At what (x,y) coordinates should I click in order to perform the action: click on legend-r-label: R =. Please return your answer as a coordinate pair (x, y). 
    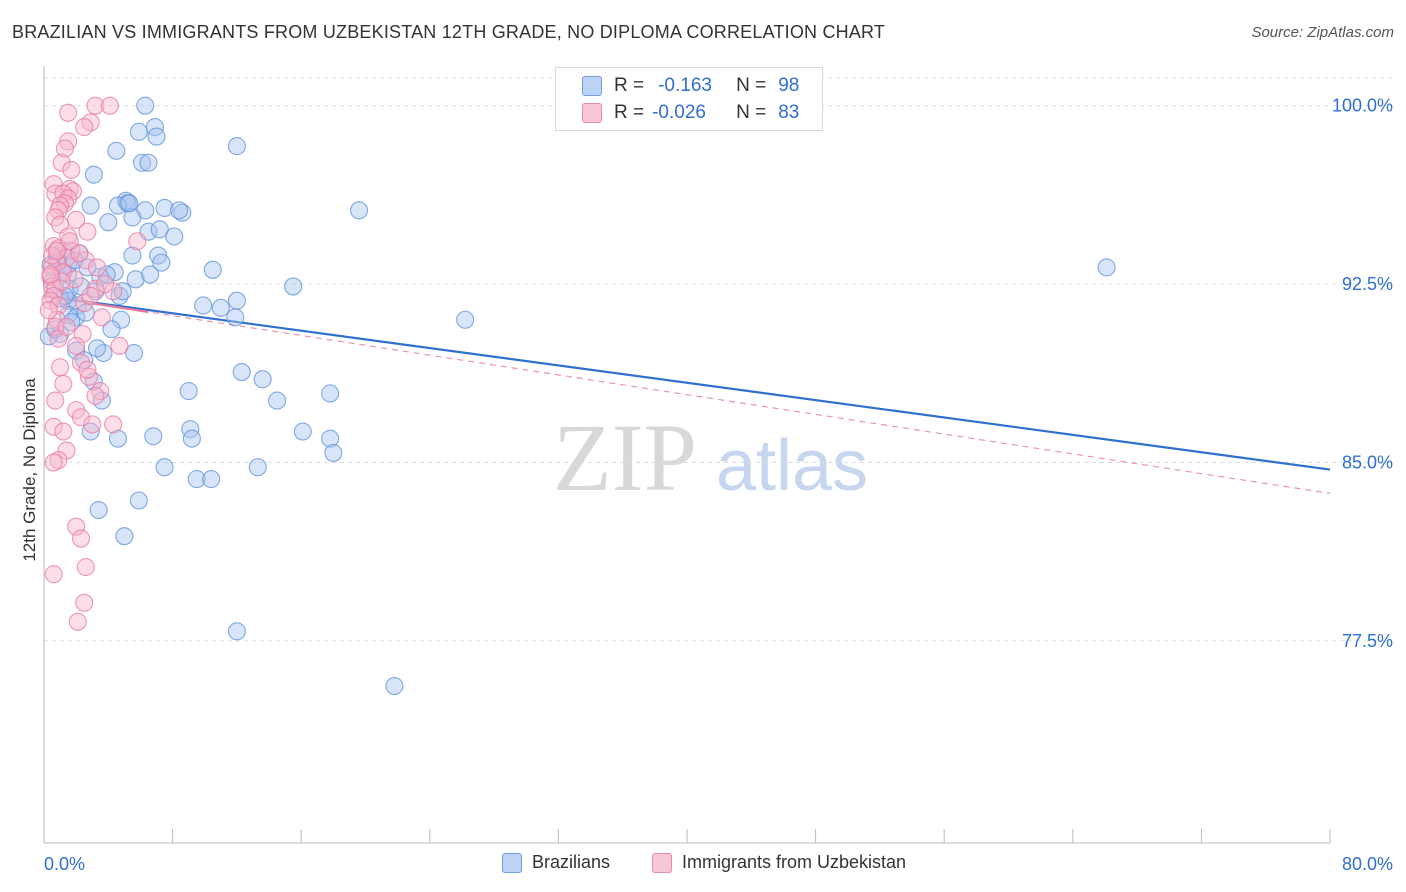
    Looking at the image, I should click on (629, 85).